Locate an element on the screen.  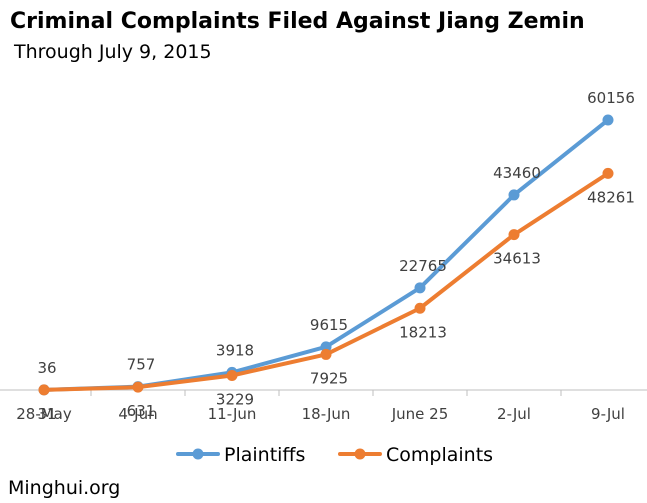
data-label-plaintiffs: 60156 is located at coordinates (611, 98).